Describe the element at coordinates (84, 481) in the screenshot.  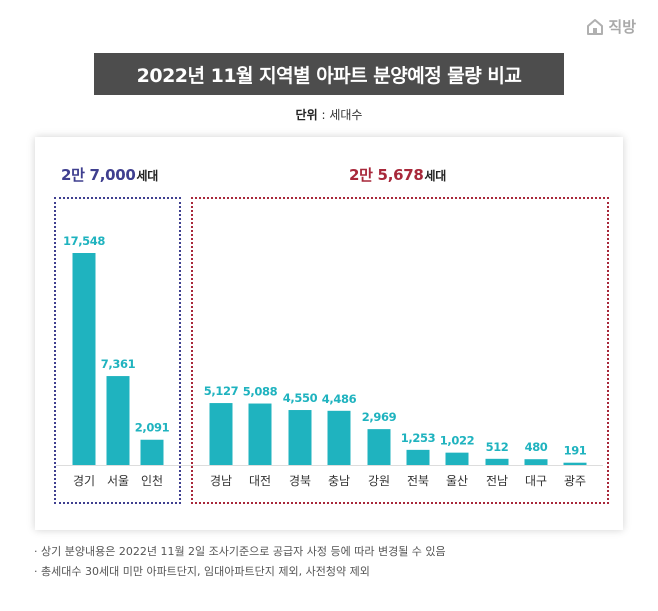
I see `category-label: 경기` at that location.